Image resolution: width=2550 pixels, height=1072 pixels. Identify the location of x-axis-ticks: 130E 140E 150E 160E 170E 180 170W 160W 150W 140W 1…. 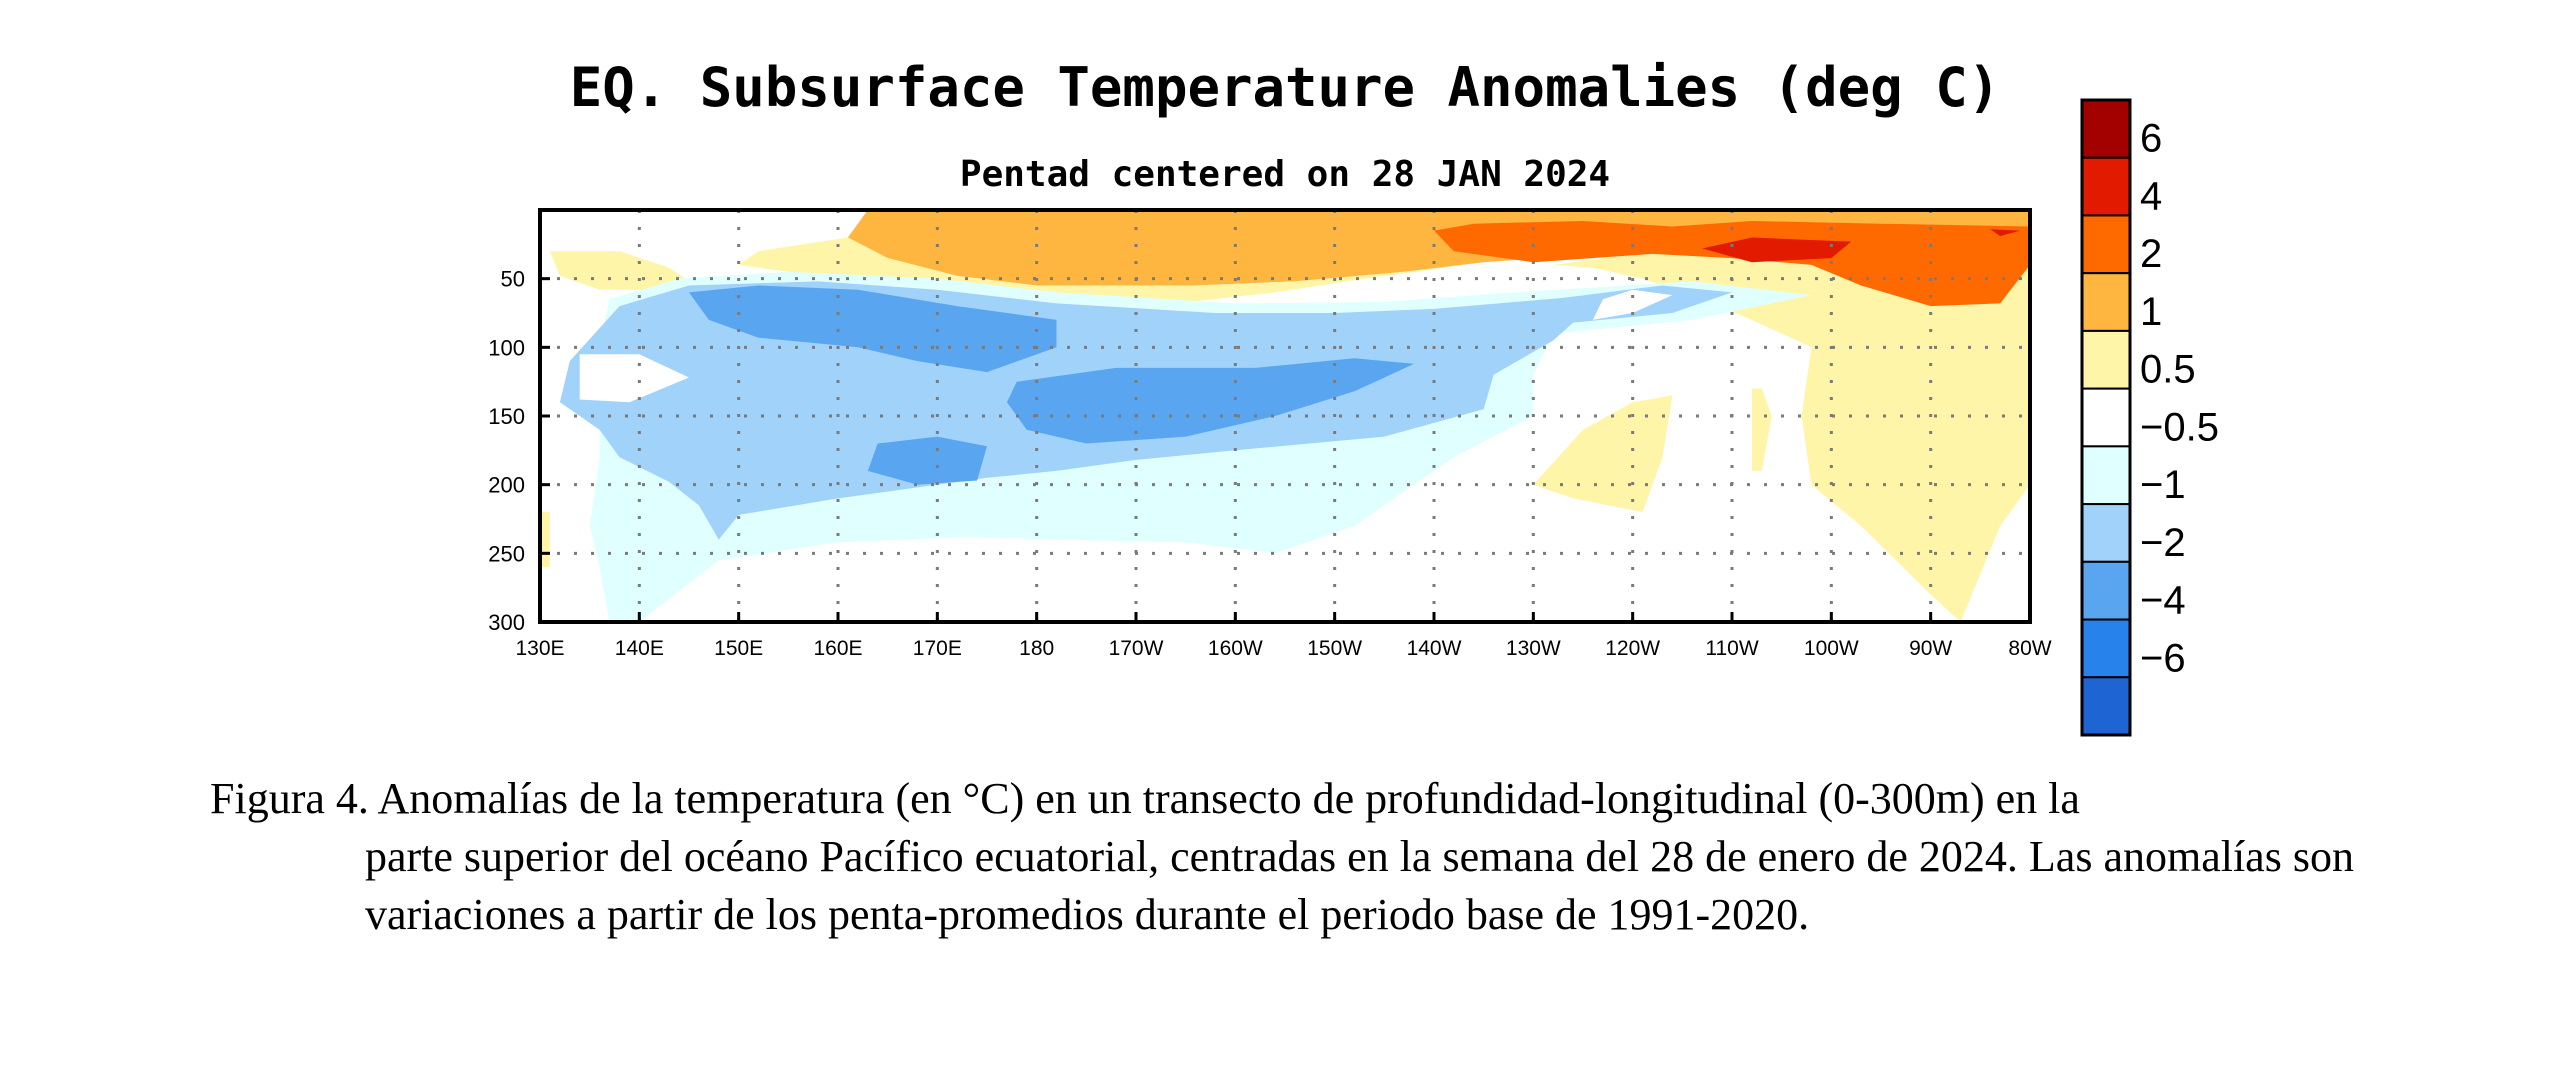
(1283, 636).